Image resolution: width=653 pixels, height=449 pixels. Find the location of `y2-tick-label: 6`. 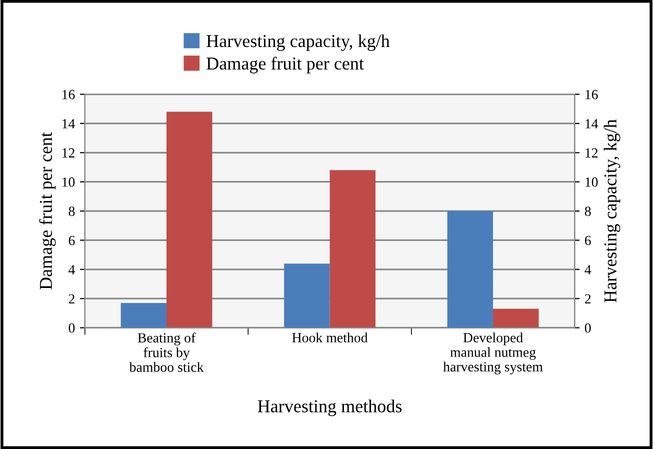

y2-tick-label: 6 is located at coordinates (587, 241).